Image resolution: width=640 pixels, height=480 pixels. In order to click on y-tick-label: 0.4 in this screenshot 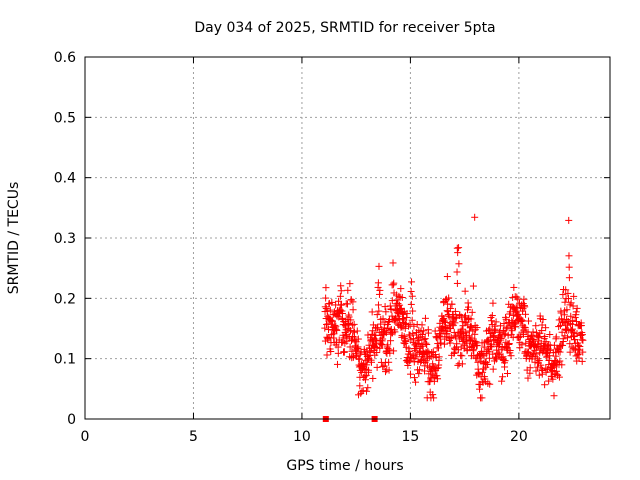, I will do `click(65, 179)`.